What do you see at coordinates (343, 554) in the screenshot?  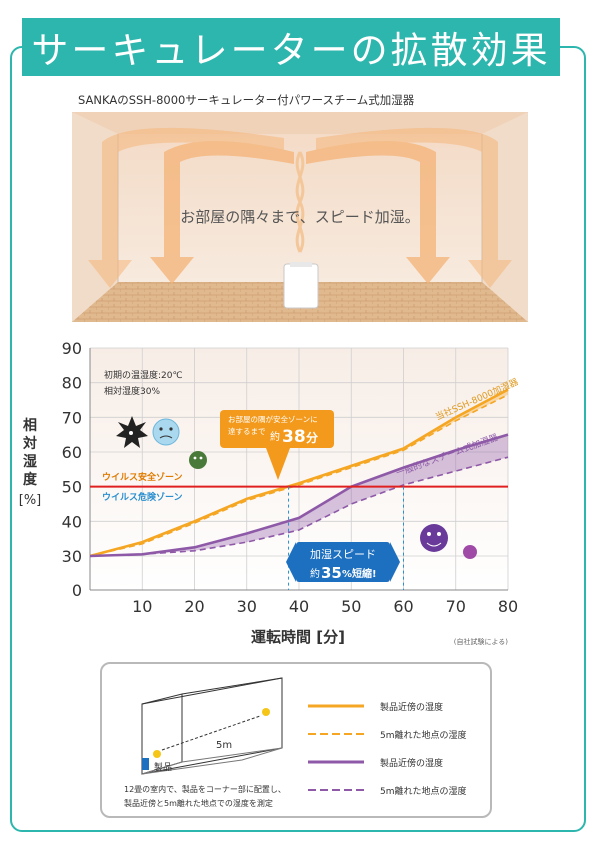 I see `callout-blue-line1: 加湿スピード` at bounding box center [343, 554].